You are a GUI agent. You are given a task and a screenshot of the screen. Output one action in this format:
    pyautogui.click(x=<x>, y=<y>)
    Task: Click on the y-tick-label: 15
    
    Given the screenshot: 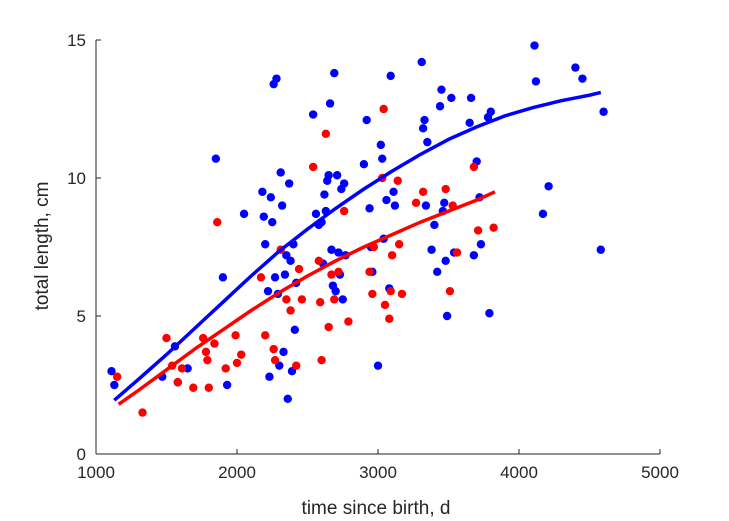 What is the action you would take?
    pyautogui.click(x=76, y=40)
    